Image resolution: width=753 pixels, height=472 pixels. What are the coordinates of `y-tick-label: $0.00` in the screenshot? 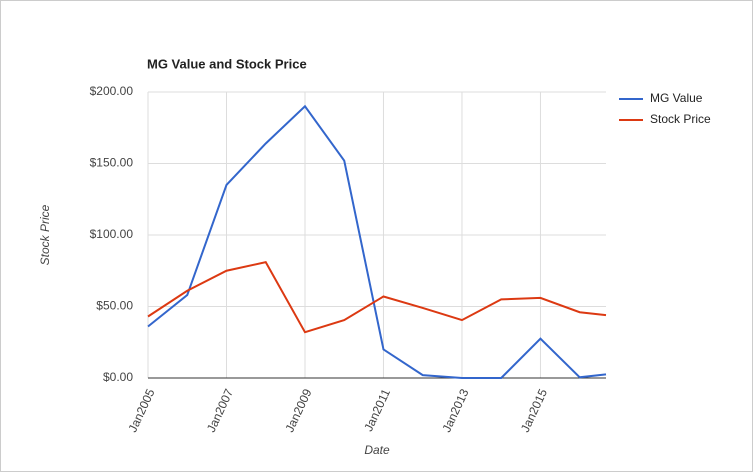 It's located at (118, 377).